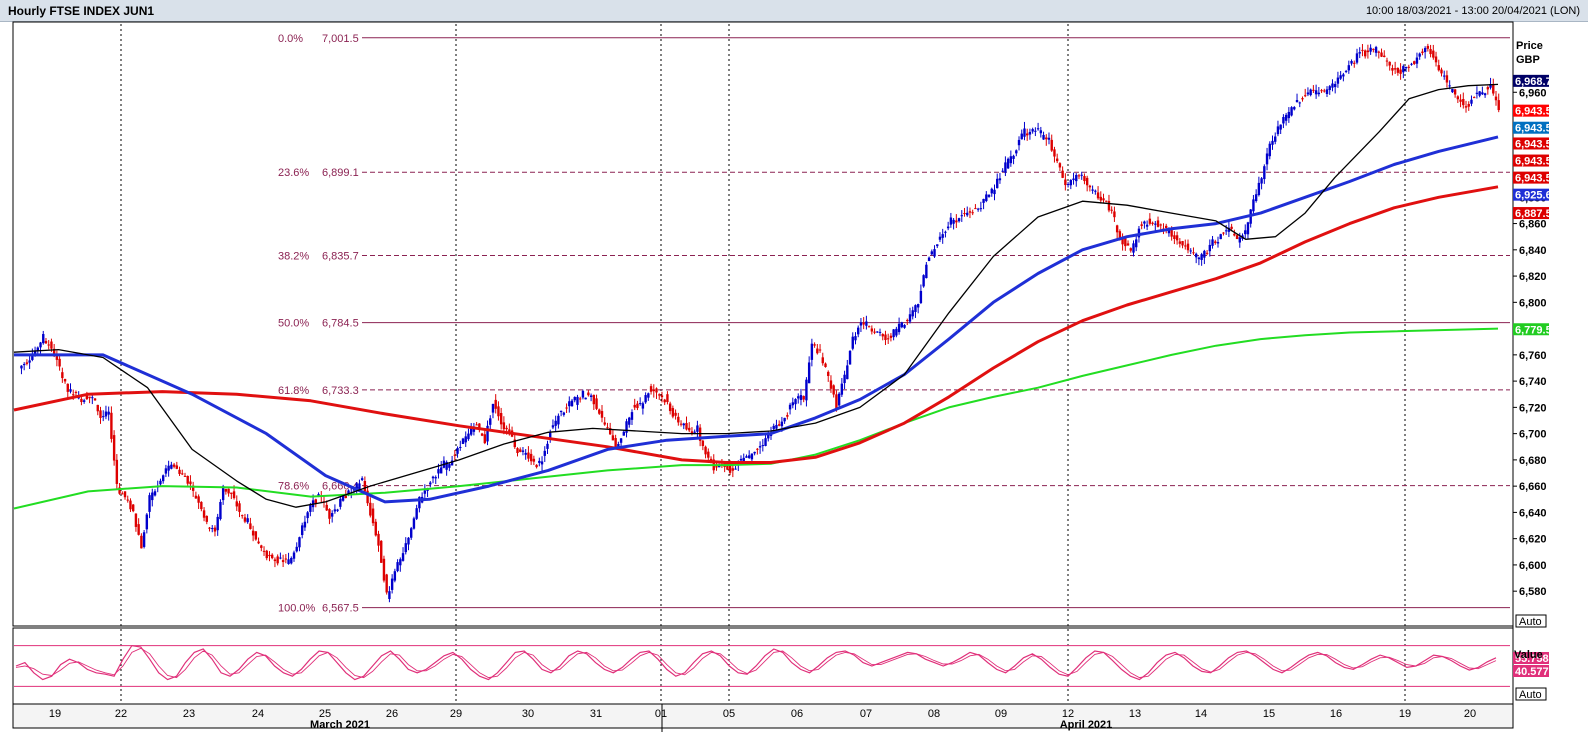  I want to click on oscillator-upper-tag, so click(1531, 658).